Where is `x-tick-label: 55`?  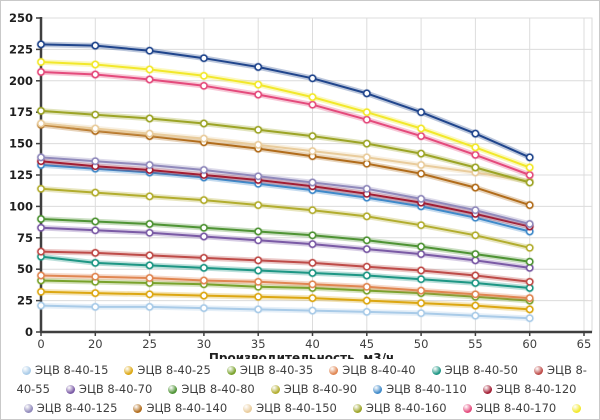
x-tick-label: 55 is located at coordinates (475, 344).